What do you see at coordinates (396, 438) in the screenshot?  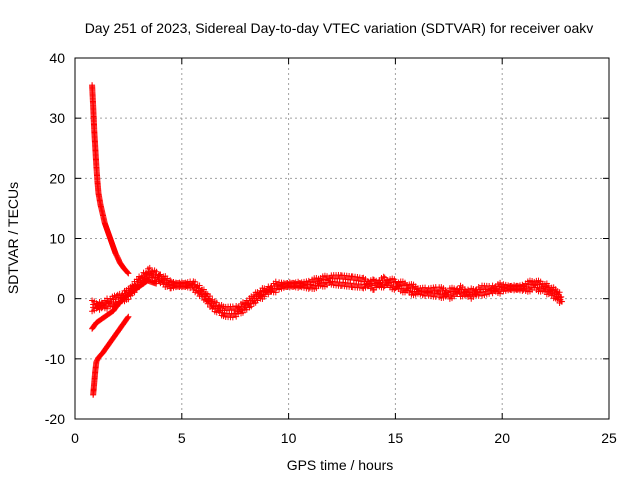 I see `x-tick-label: 15` at bounding box center [396, 438].